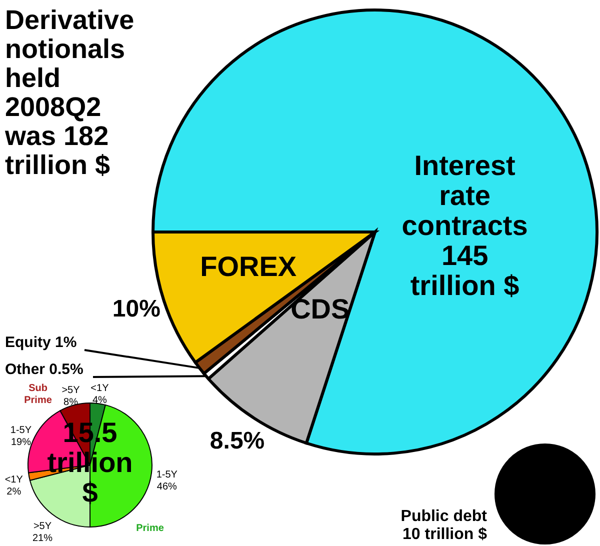 The image size is (600, 546). I want to click on data-label: 8%, so click(71, 402).